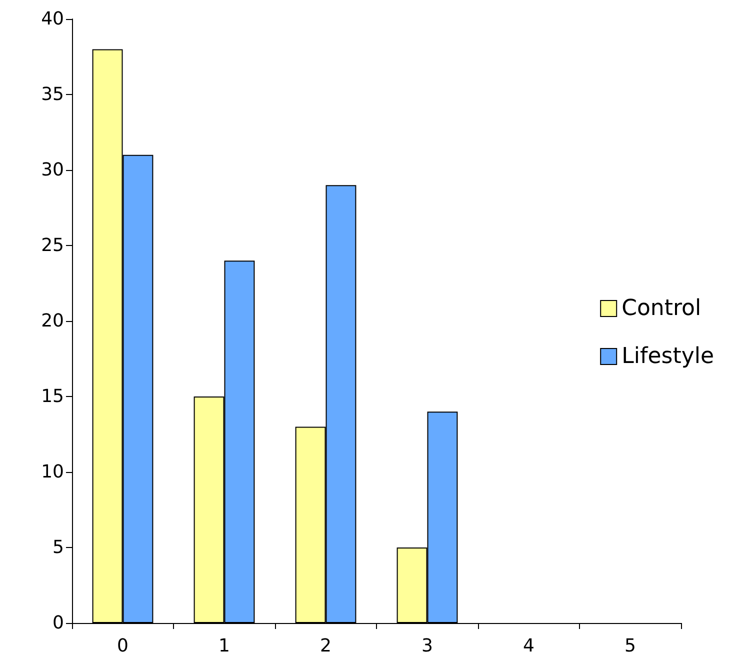 This screenshot has width=731, height=665. Describe the element at coordinates (662, 308) in the screenshot. I see `legend-label: Control` at that location.